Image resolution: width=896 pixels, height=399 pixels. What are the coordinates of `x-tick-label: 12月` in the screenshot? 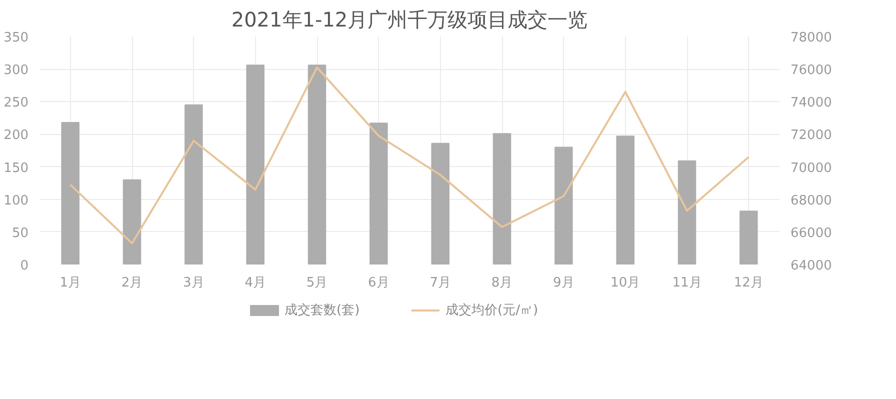 It's located at (749, 283).